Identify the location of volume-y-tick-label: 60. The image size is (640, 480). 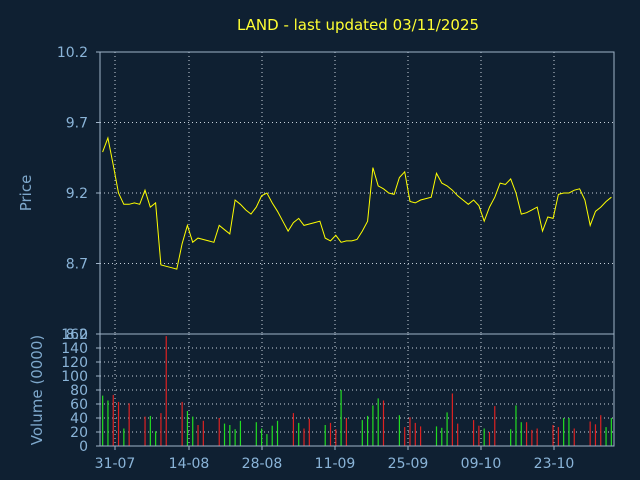
(79, 405).